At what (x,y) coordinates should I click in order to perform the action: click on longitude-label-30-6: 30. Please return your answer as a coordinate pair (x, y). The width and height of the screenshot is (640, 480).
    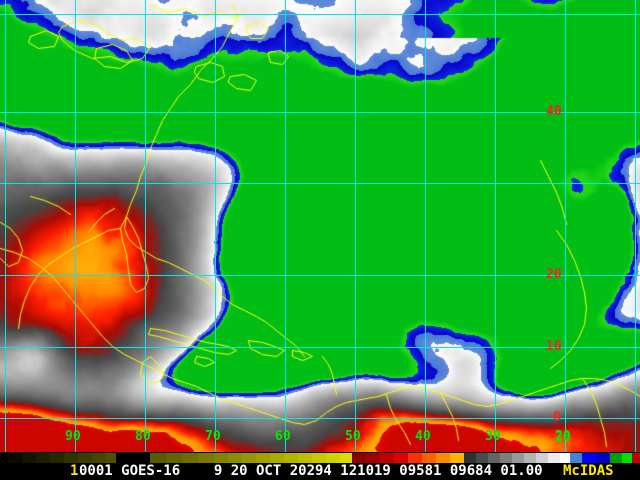
    Looking at the image, I should click on (493, 436).